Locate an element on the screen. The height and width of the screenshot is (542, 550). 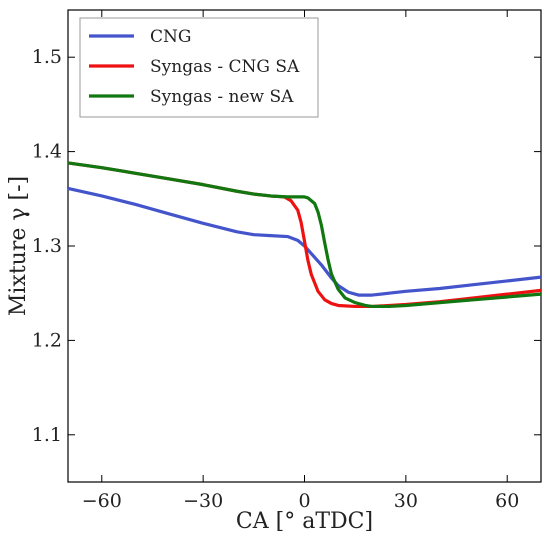
legend: CNG Syngas - CNG SA Syngas - new SA is located at coordinates (199, 67).